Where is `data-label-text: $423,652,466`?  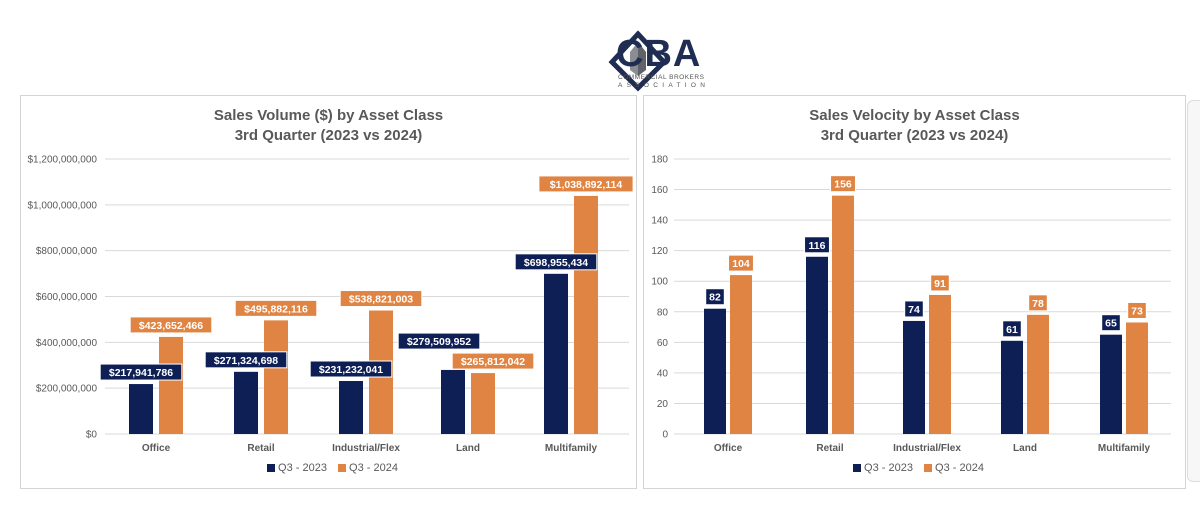 data-label-text: $423,652,466 is located at coordinates (171, 326).